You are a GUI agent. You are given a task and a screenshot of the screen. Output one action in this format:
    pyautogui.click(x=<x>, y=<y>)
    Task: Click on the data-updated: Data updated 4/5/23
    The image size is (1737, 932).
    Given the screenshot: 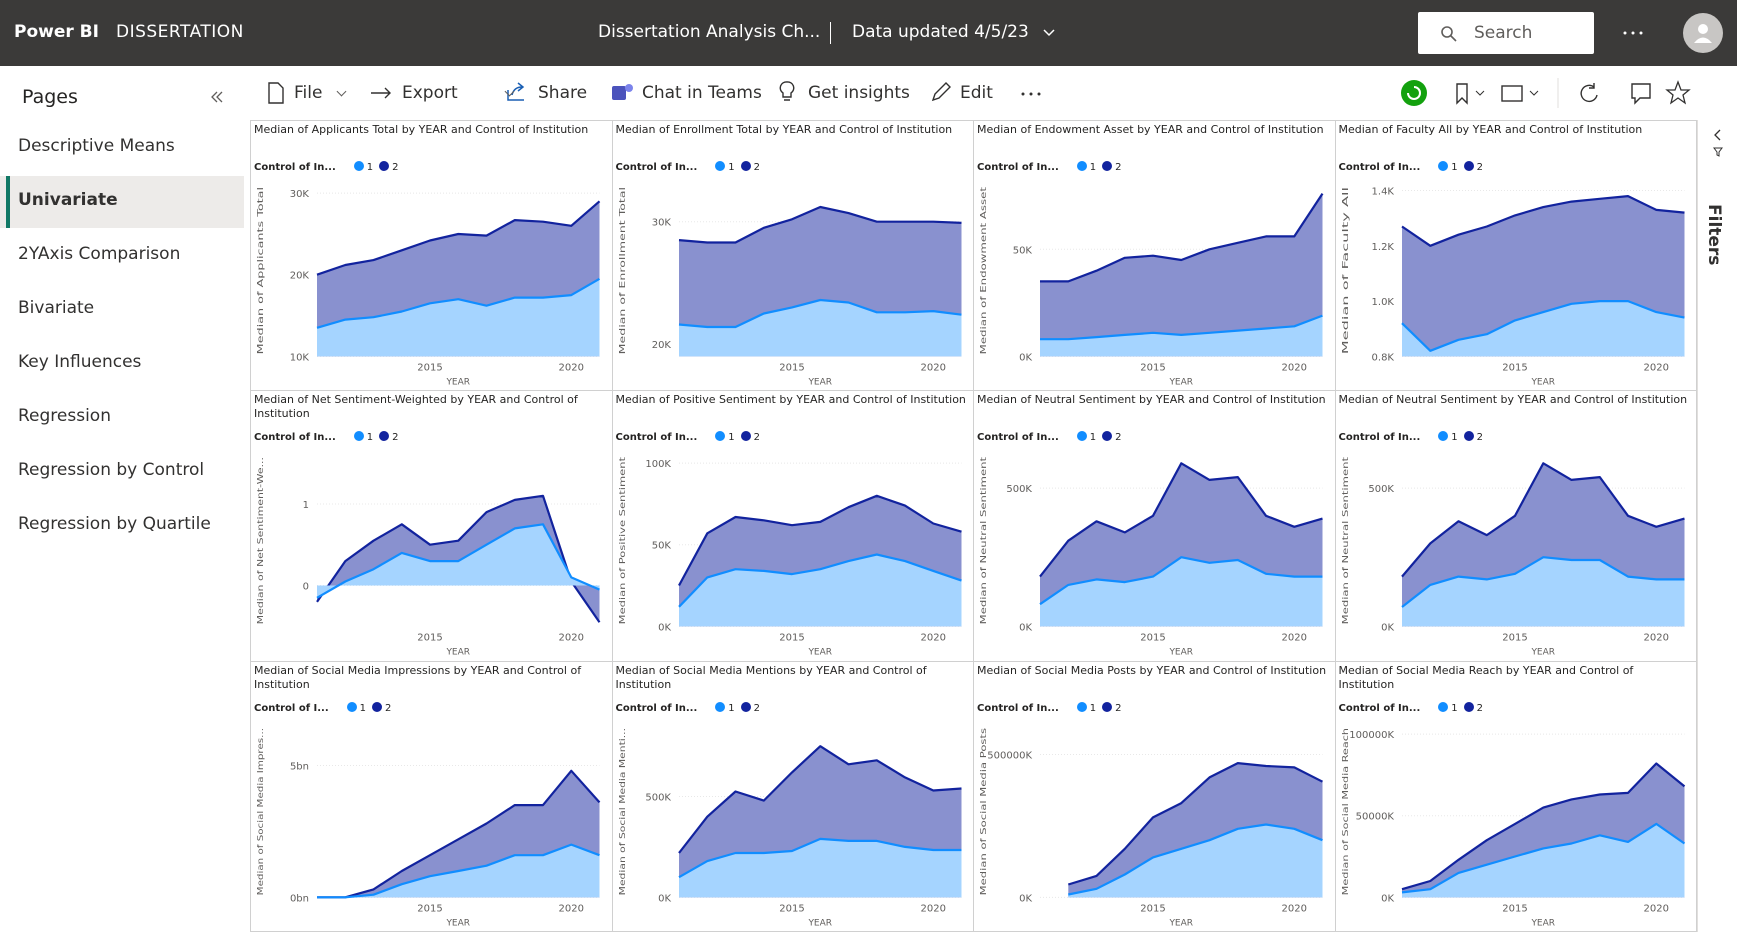 What is the action you would take?
    pyautogui.click(x=940, y=32)
    